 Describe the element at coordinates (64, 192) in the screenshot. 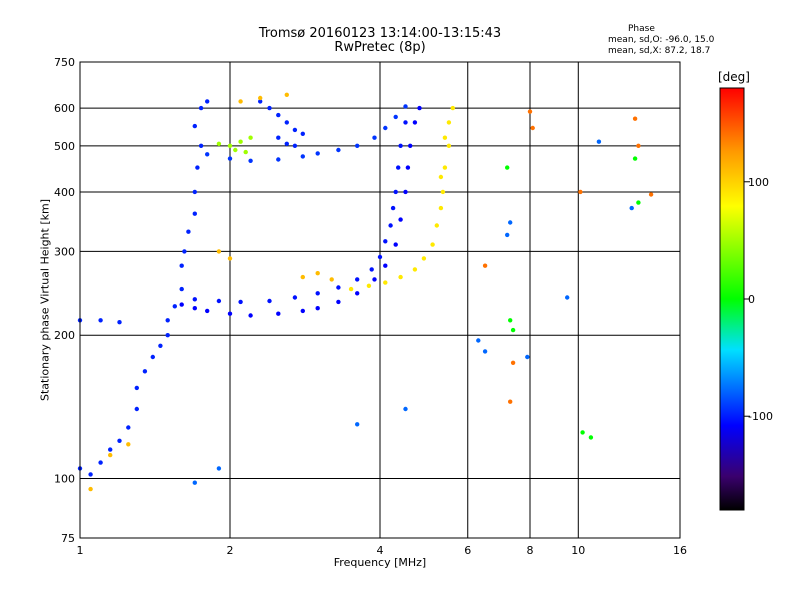

I see `y-tick-label: 400` at that location.